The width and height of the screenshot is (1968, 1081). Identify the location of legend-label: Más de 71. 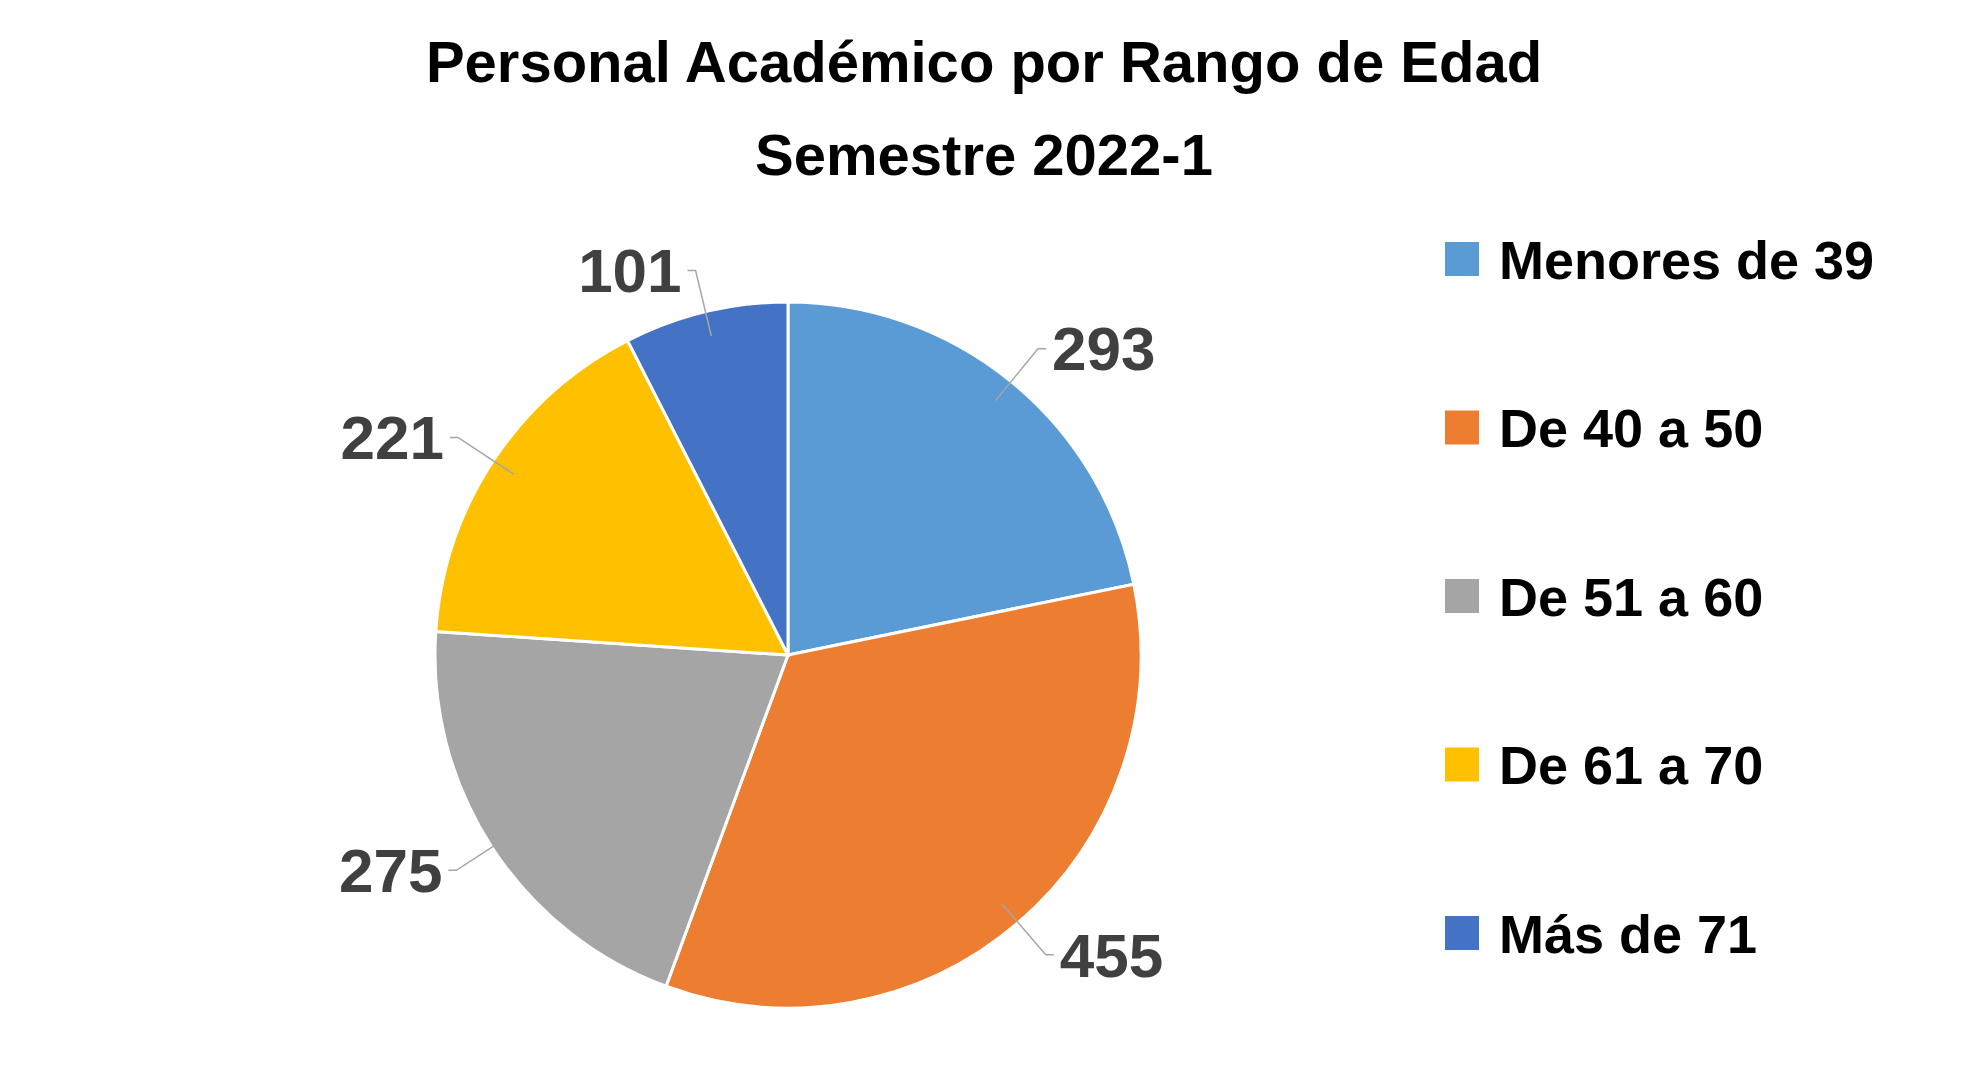
(1628, 933).